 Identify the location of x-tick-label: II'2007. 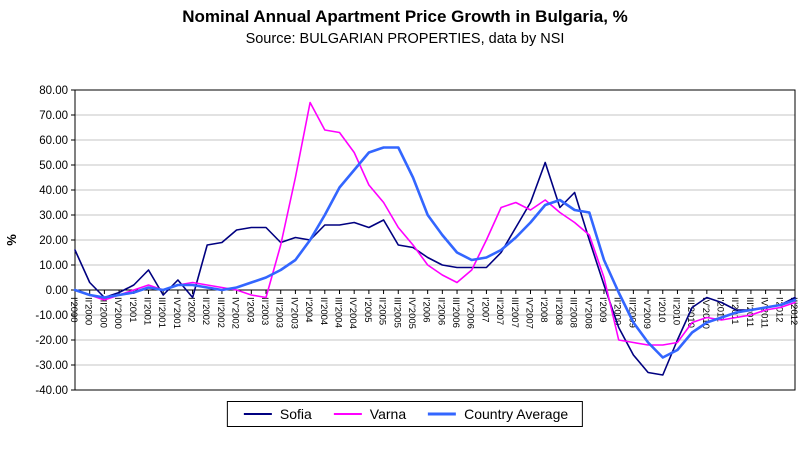
(499, 311).